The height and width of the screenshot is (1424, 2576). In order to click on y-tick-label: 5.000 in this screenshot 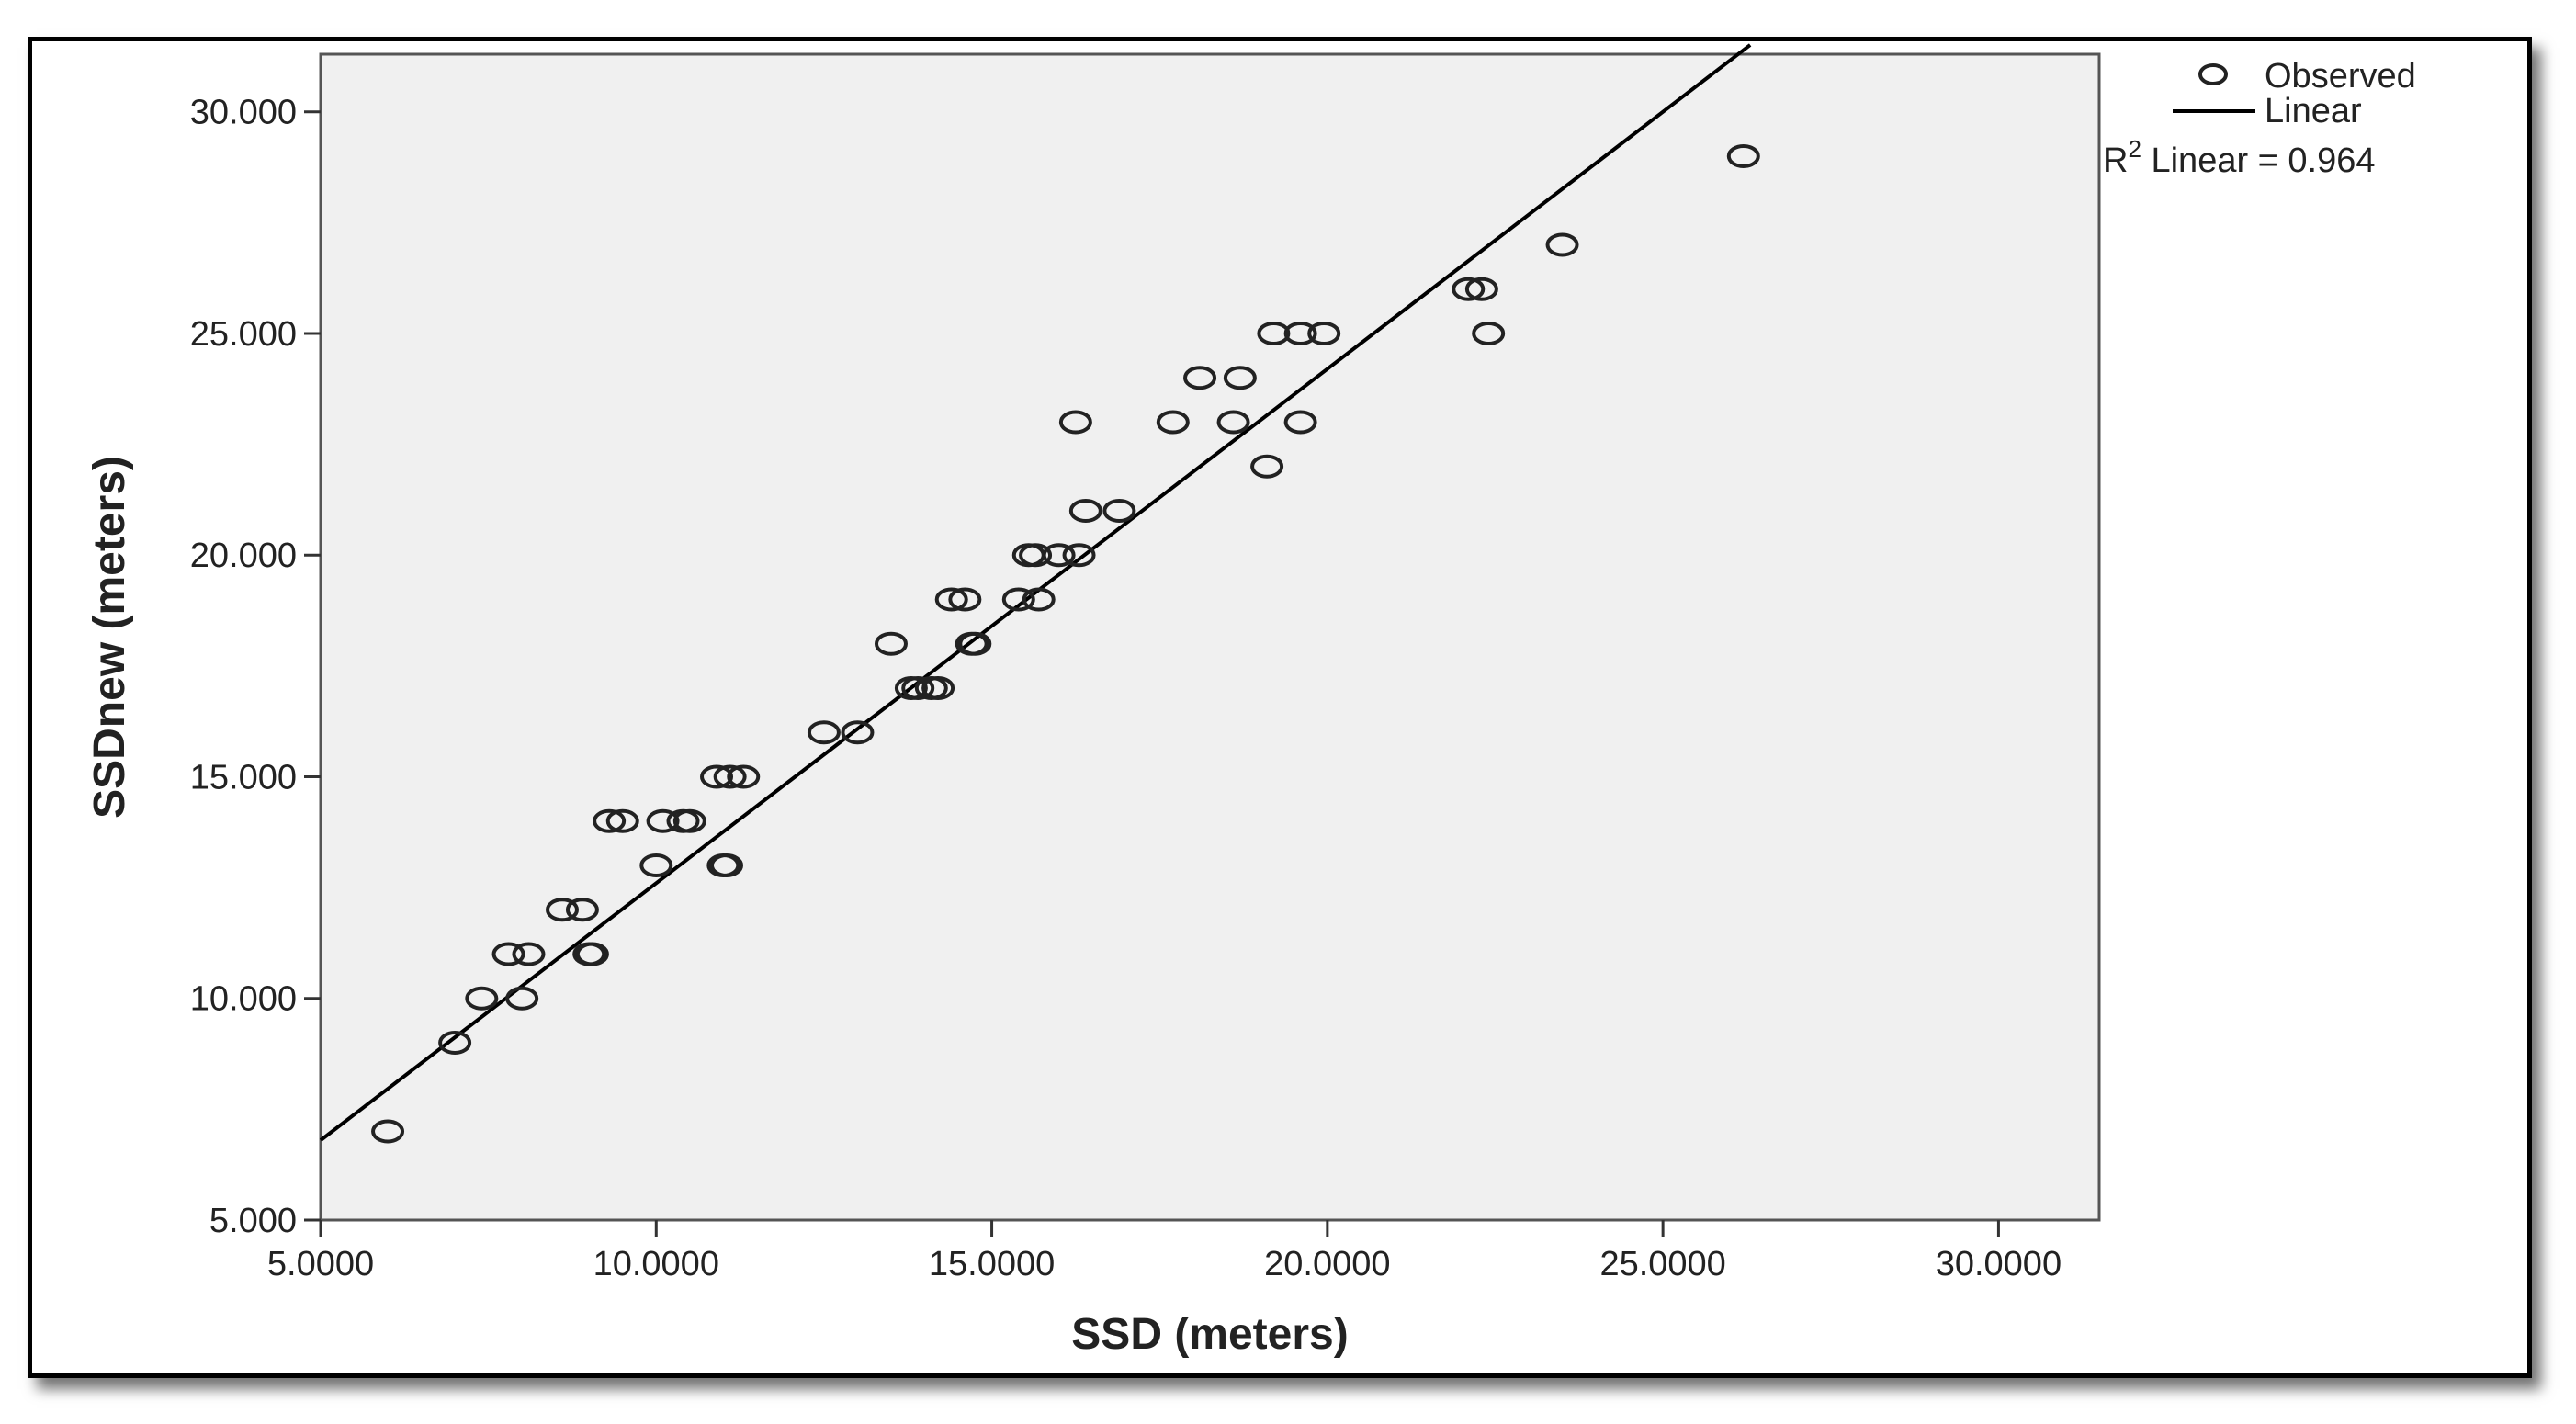, I will do `click(253, 1221)`.